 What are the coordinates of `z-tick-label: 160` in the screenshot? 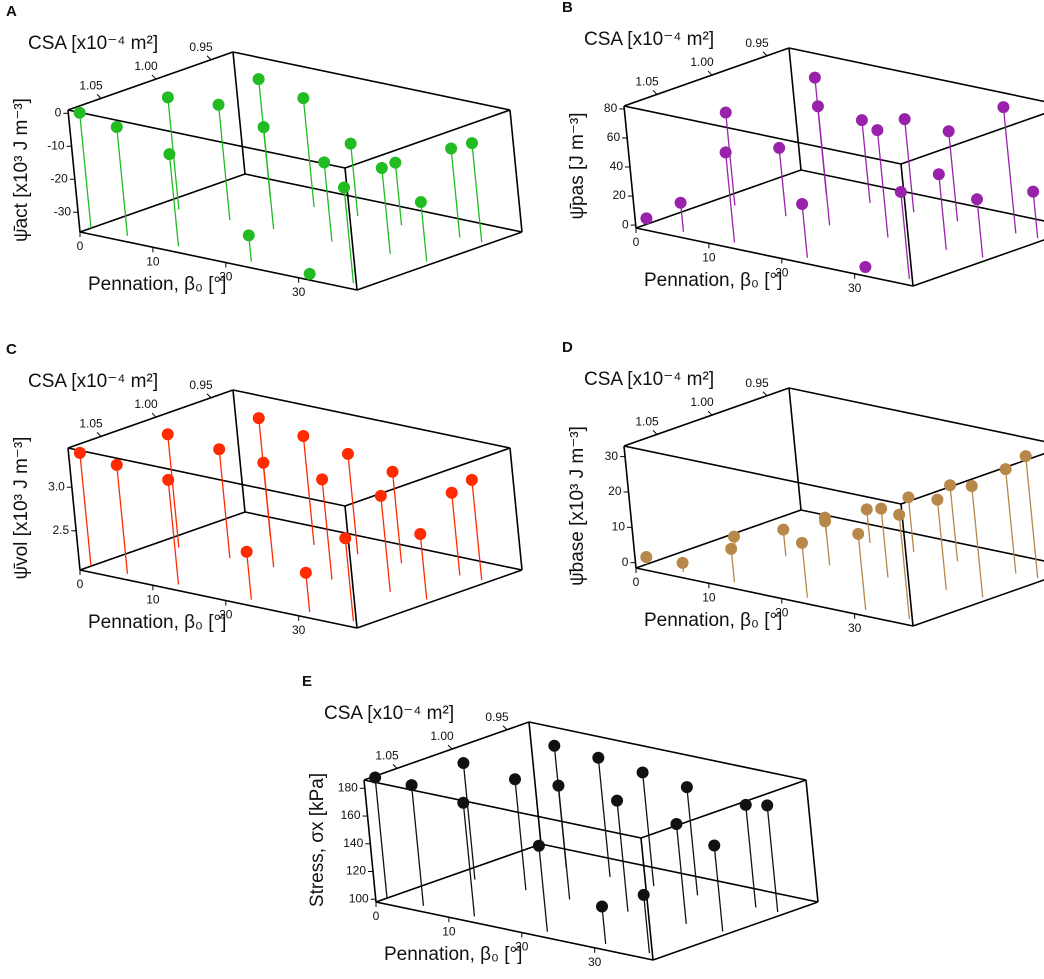 It's located at (351, 815).